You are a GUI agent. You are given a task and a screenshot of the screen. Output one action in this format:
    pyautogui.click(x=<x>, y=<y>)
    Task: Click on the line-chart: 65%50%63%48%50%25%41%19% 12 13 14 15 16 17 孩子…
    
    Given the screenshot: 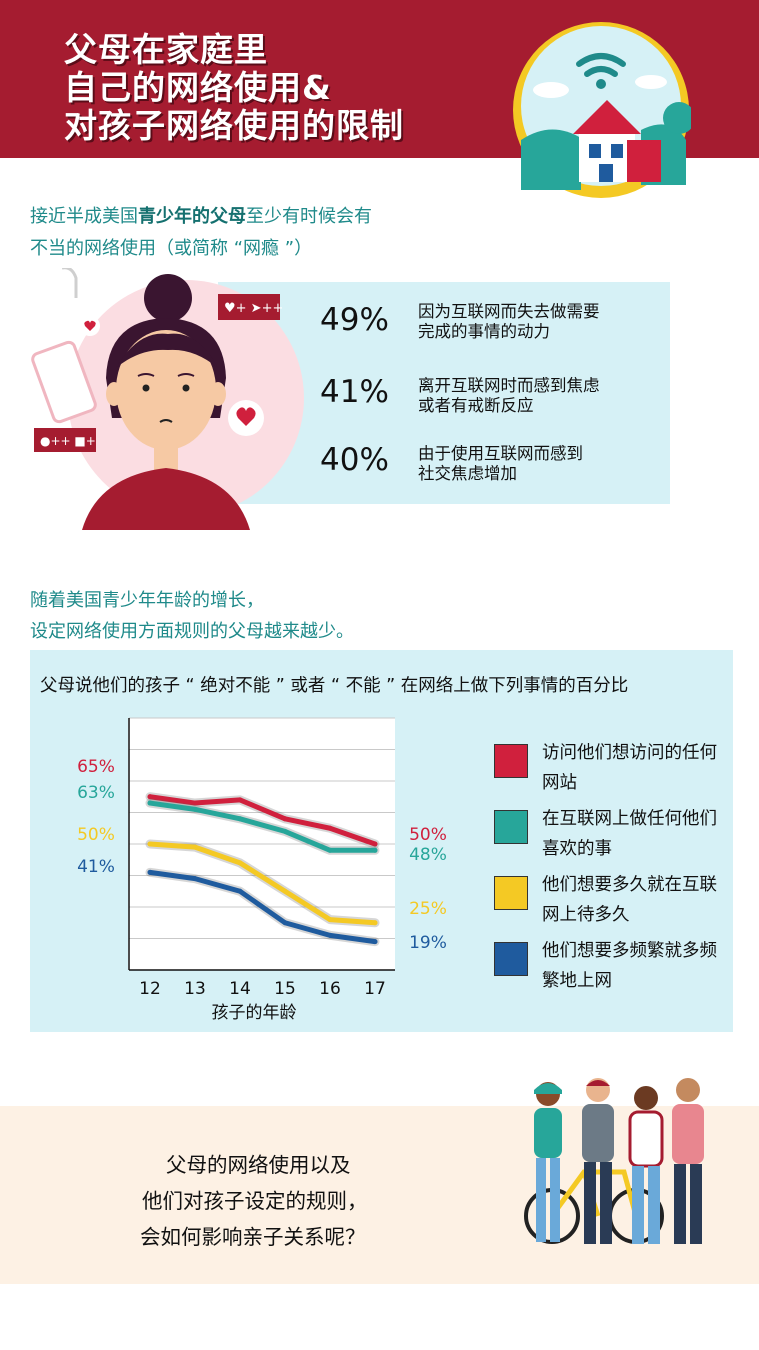 What is the action you would take?
    pyautogui.click(x=262, y=870)
    